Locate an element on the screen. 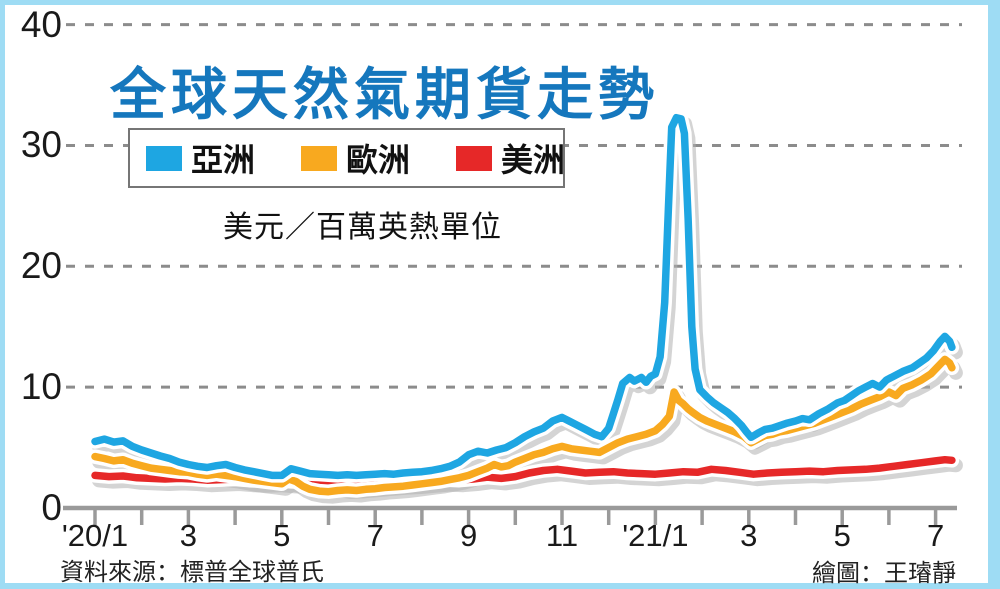  x-tick-label: '21/1 is located at coordinates (655, 535).